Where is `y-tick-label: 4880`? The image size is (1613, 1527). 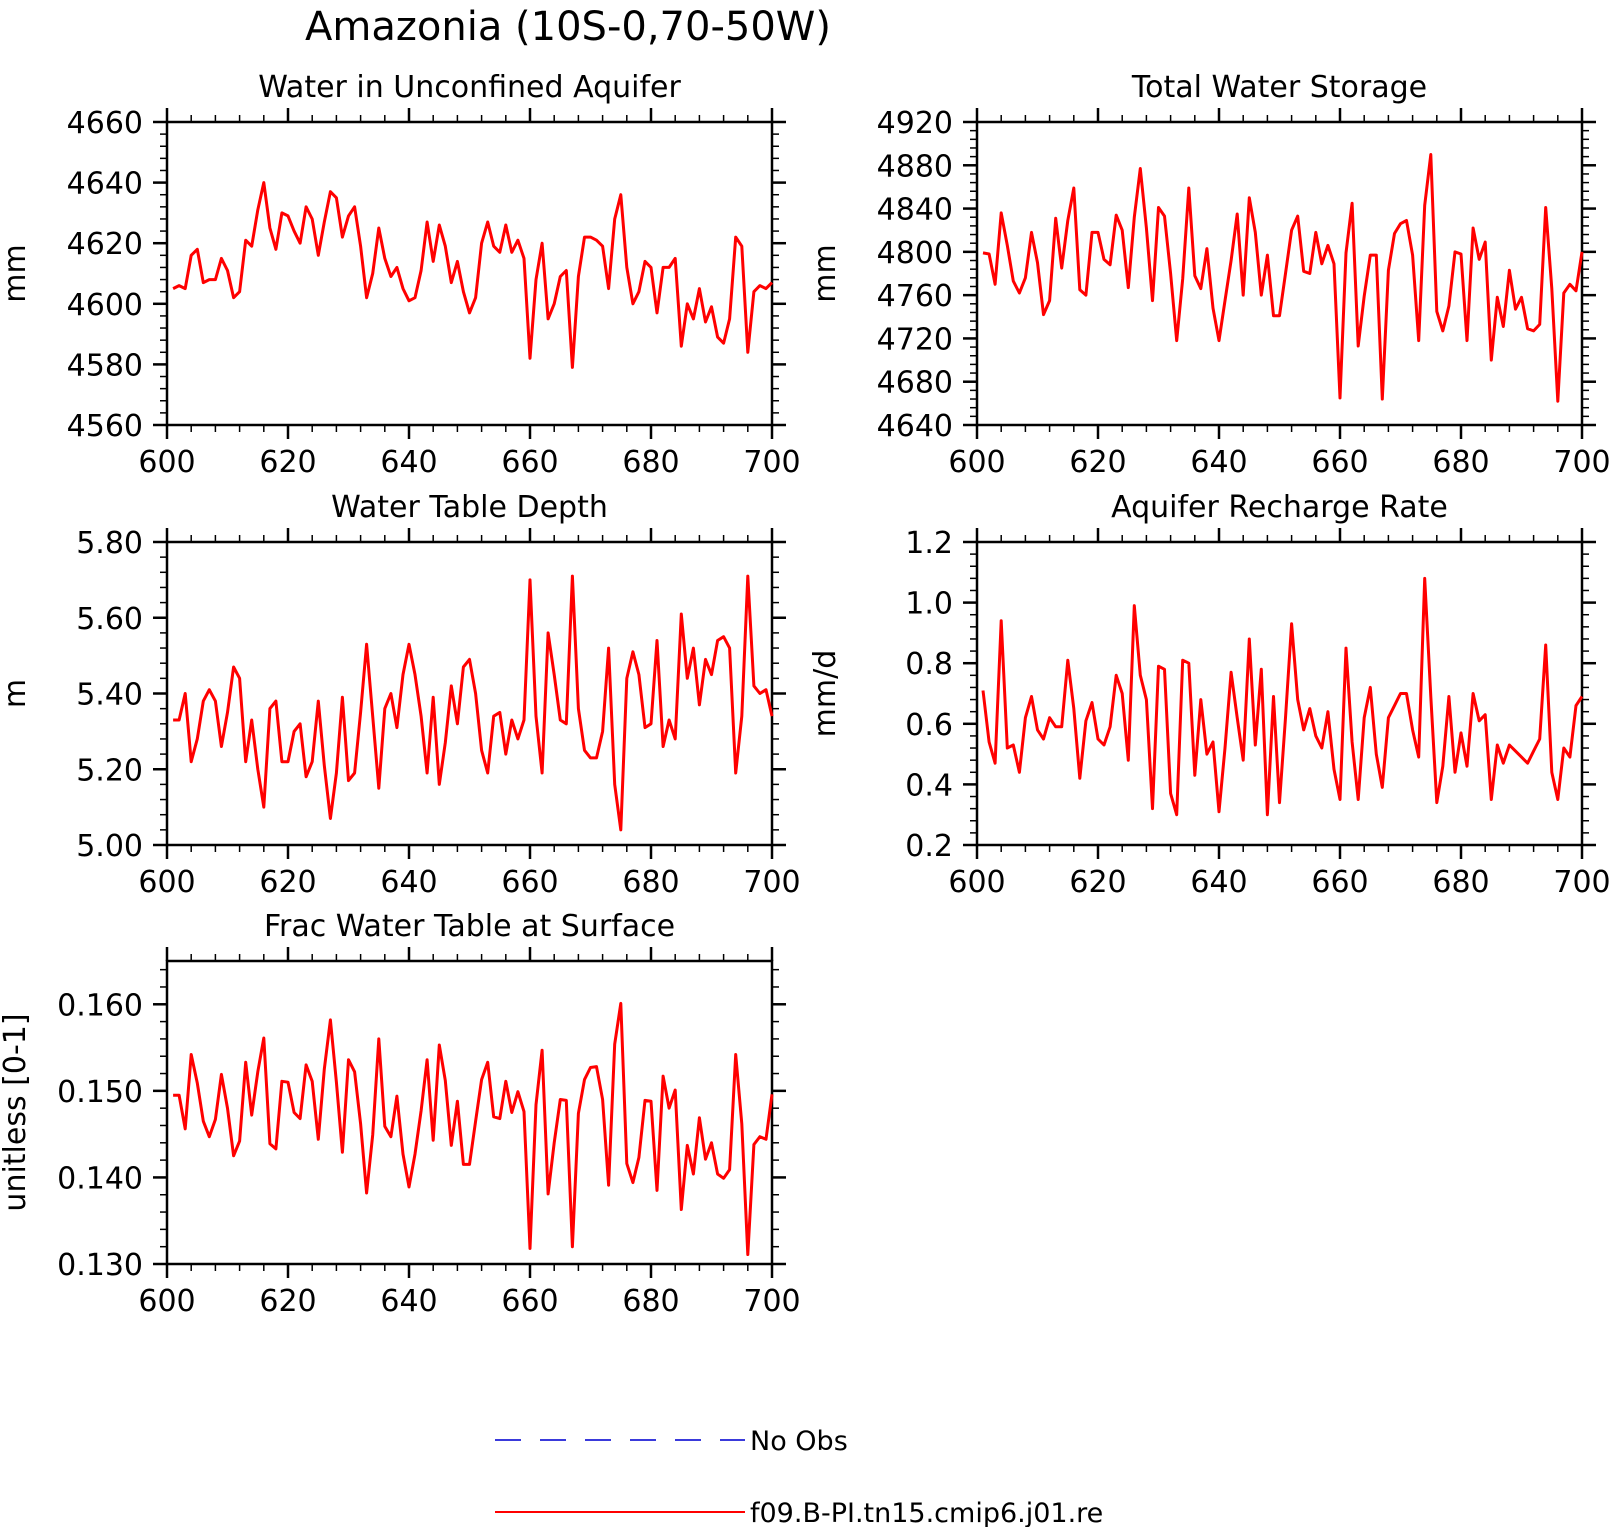
y-tick-label: 4880 is located at coordinates (915, 166).